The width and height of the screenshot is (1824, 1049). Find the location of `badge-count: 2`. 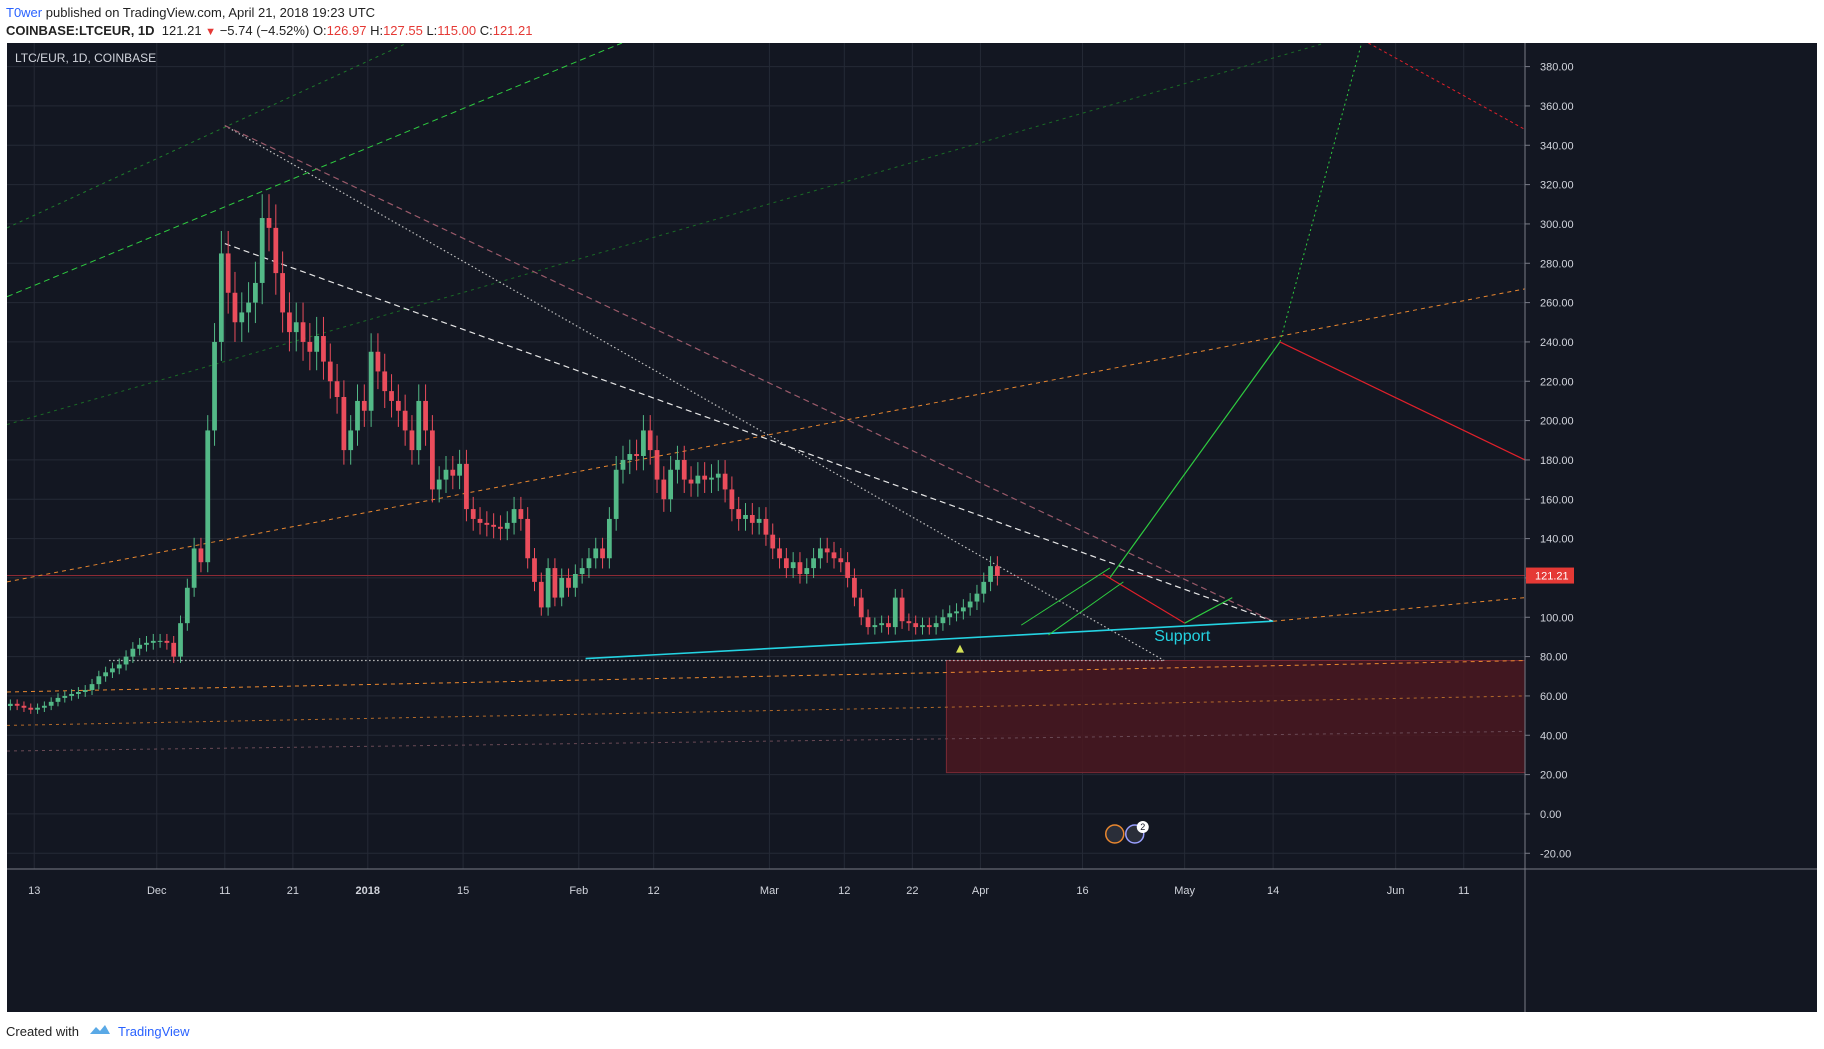

badge-count: 2 is located at coordinates (1142, 827).